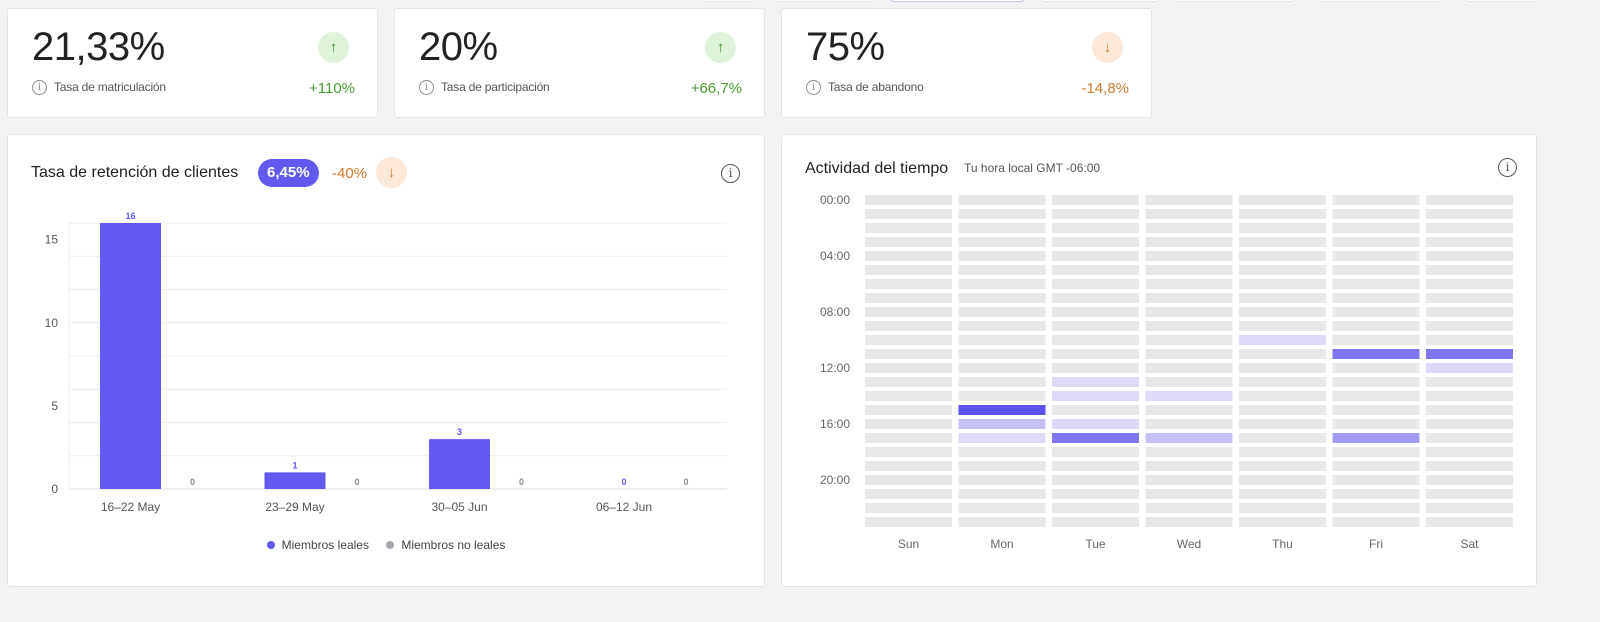 The width and height of the screenshot is (1600, 622). Describe the element at coordinates (1376, 544) in the screenshot. I see `day-label: Fri` at that location.